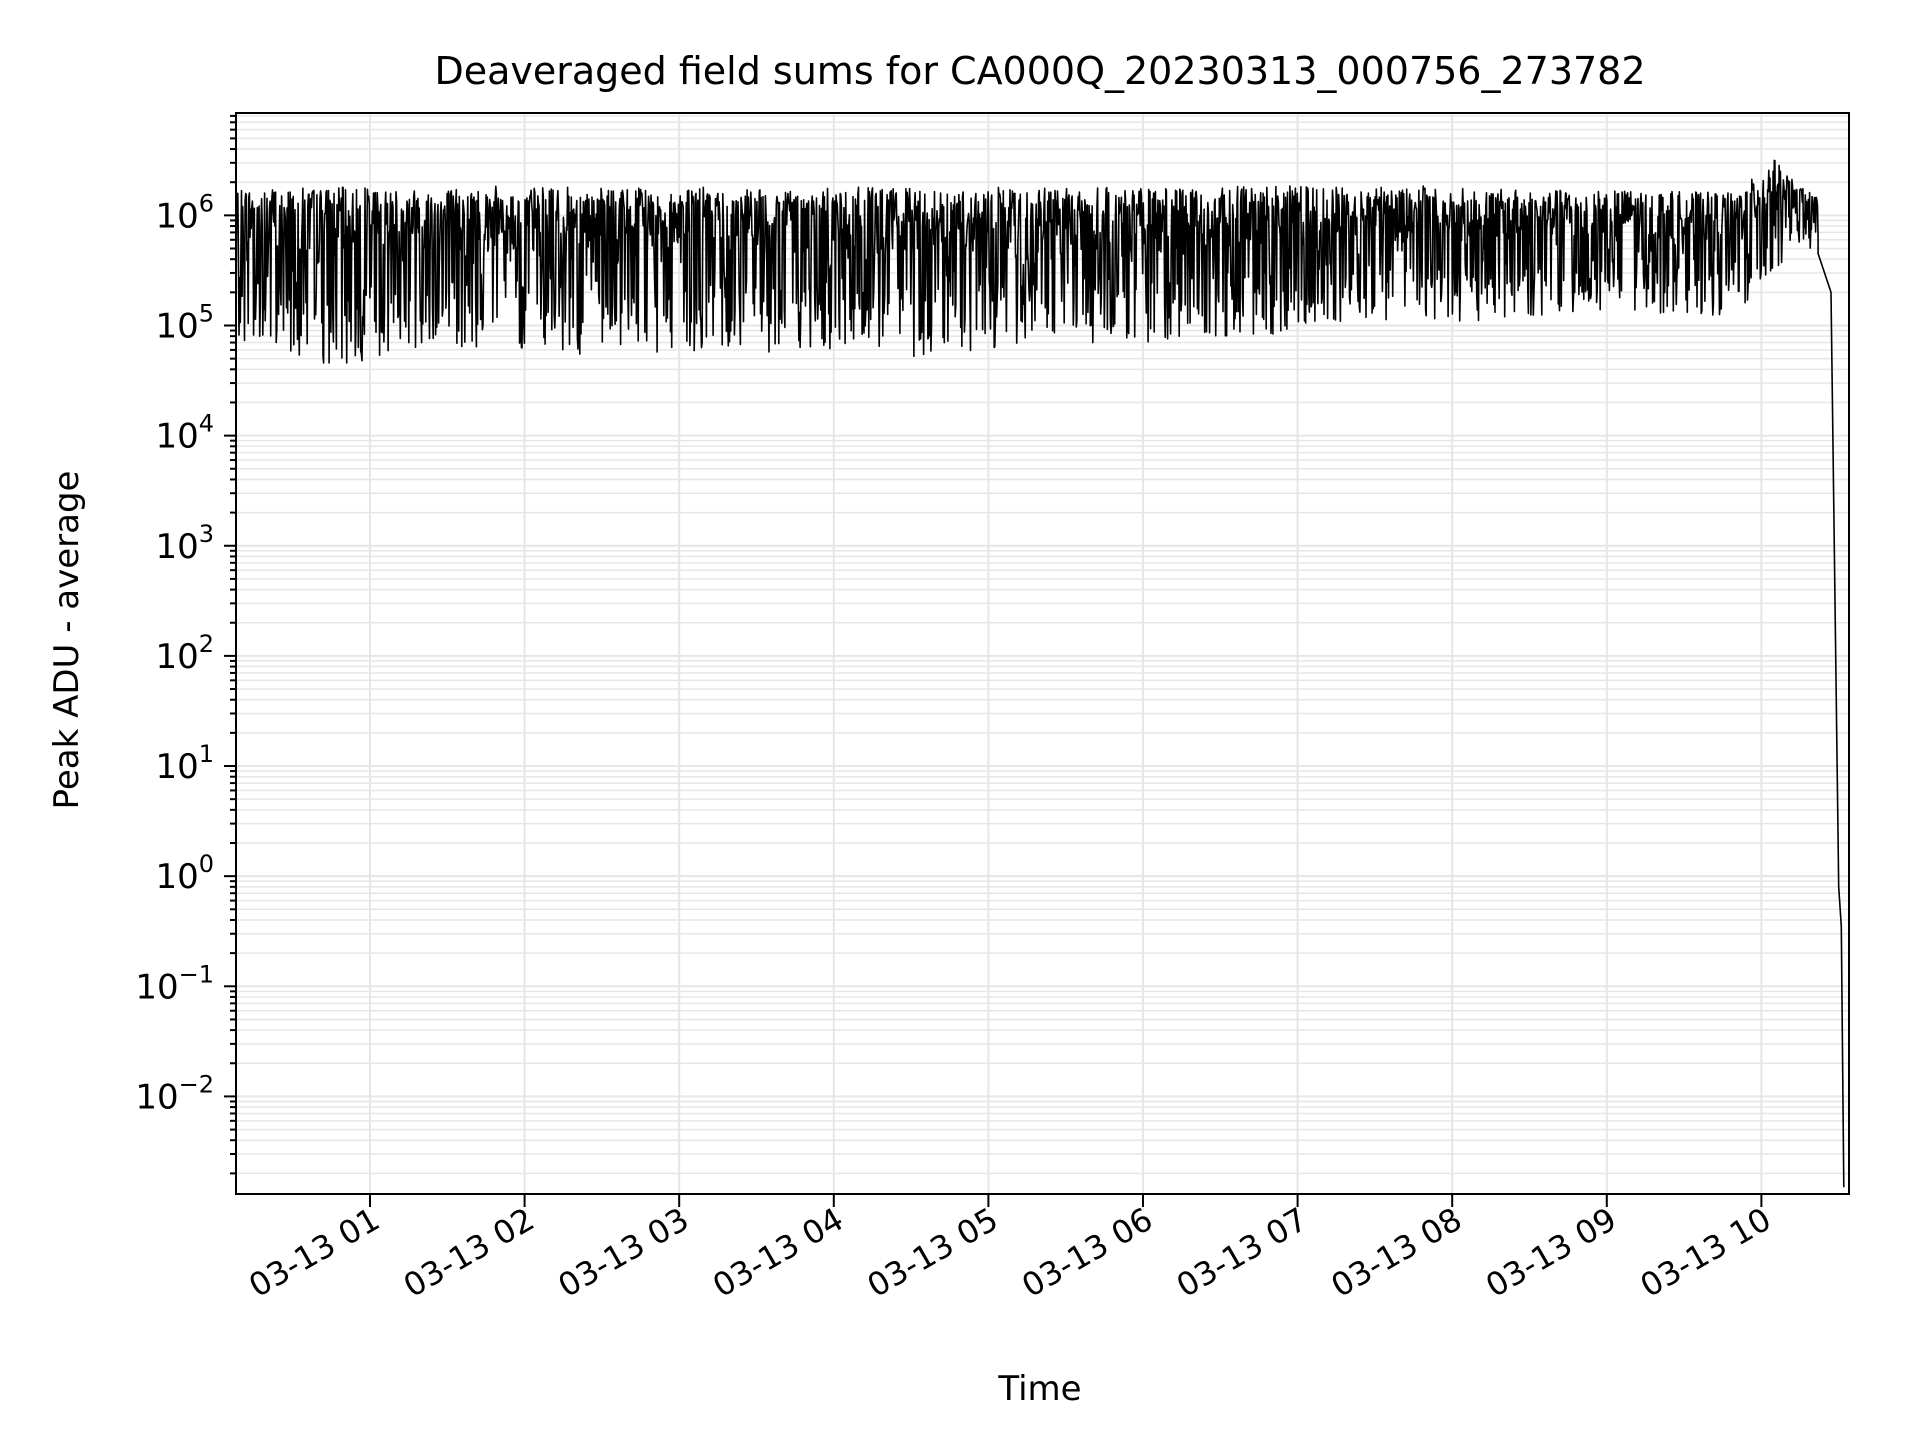  Describe the element at coordinates (1397, 1252) in the screenshot. I see `x-tick-label: 03-13 08` at that location.